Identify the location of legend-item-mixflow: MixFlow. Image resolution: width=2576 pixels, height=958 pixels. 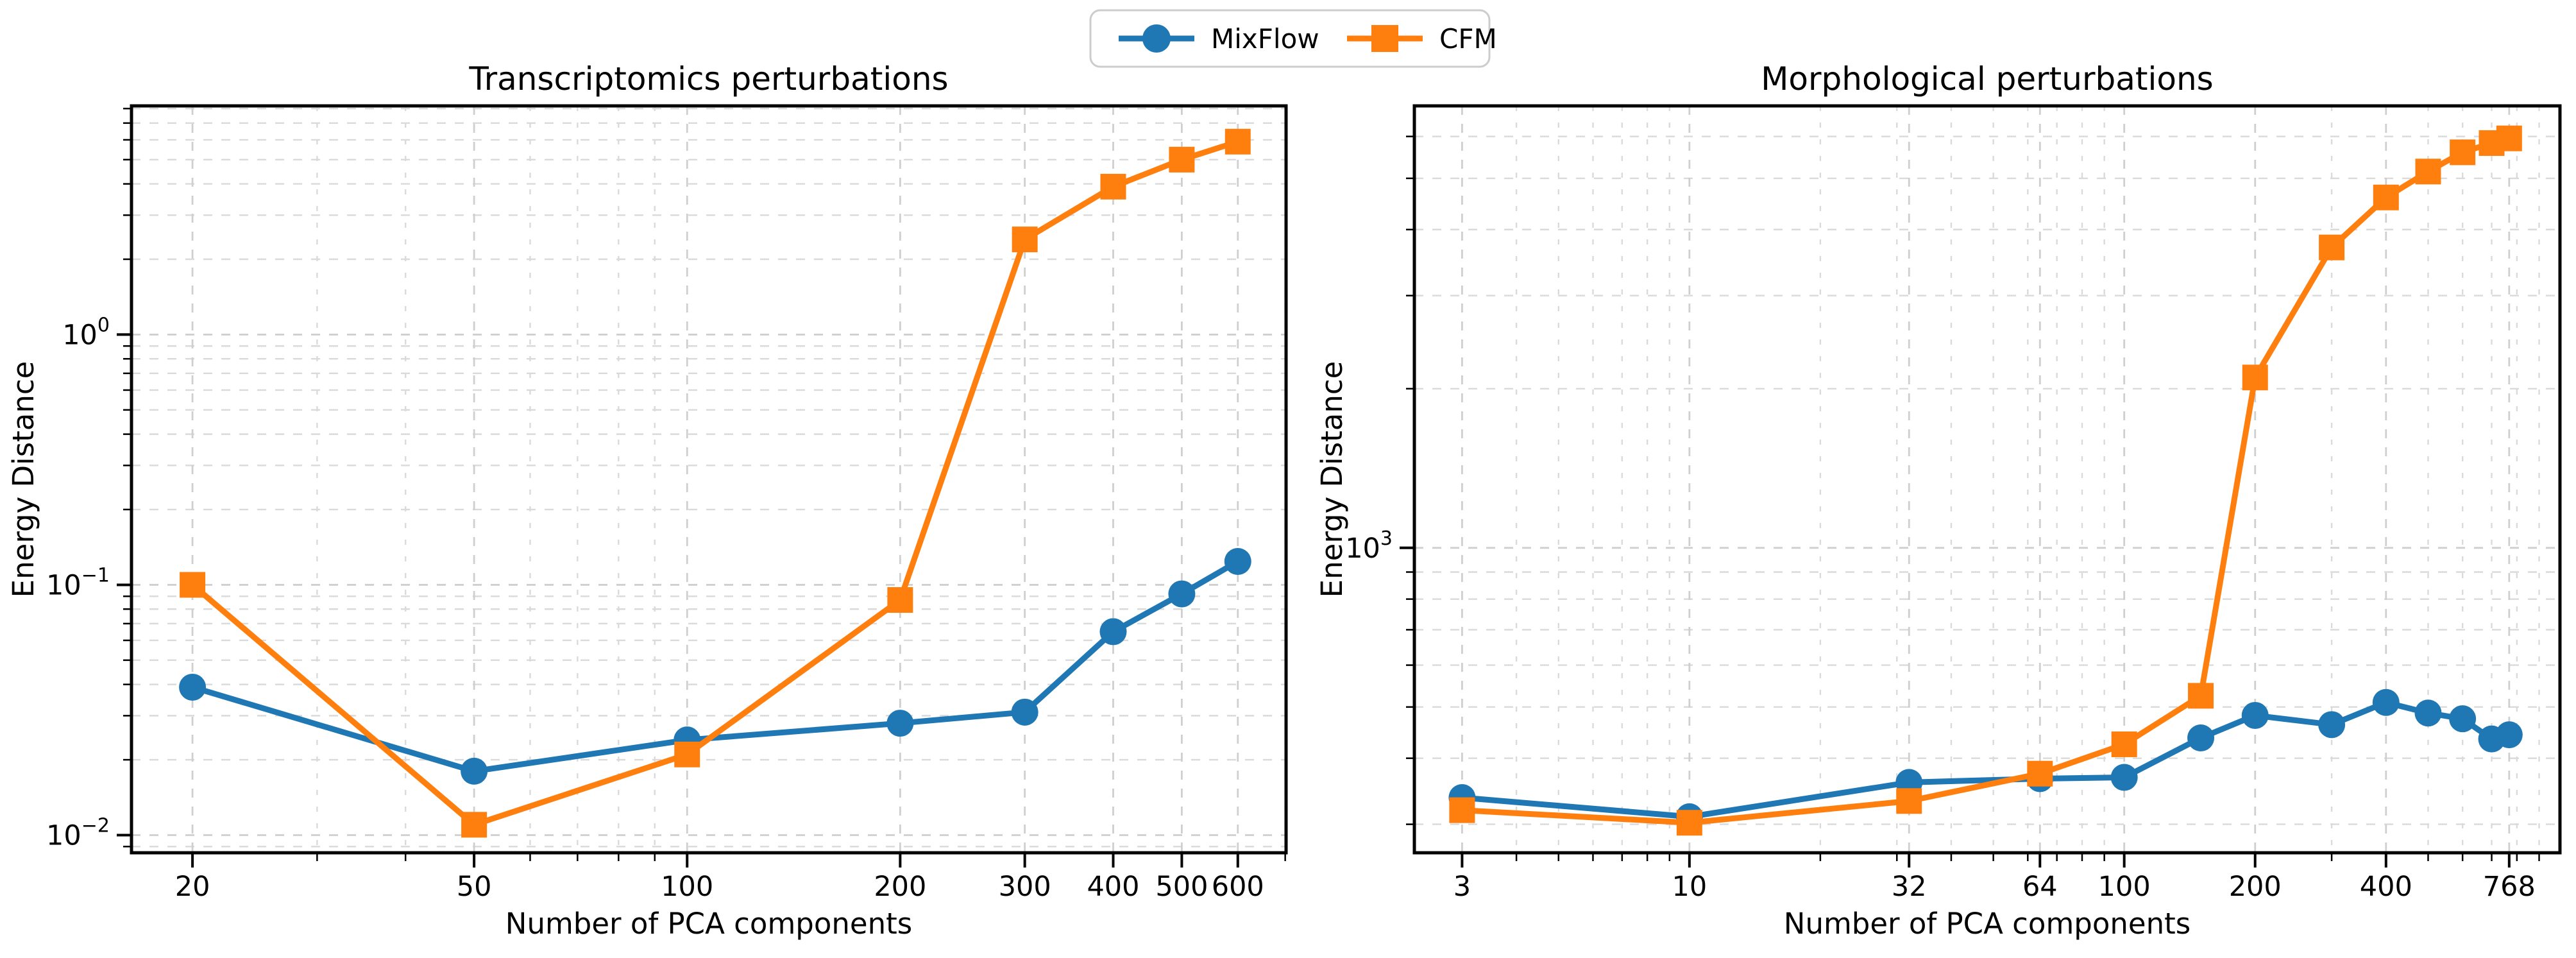
(1219, 39).